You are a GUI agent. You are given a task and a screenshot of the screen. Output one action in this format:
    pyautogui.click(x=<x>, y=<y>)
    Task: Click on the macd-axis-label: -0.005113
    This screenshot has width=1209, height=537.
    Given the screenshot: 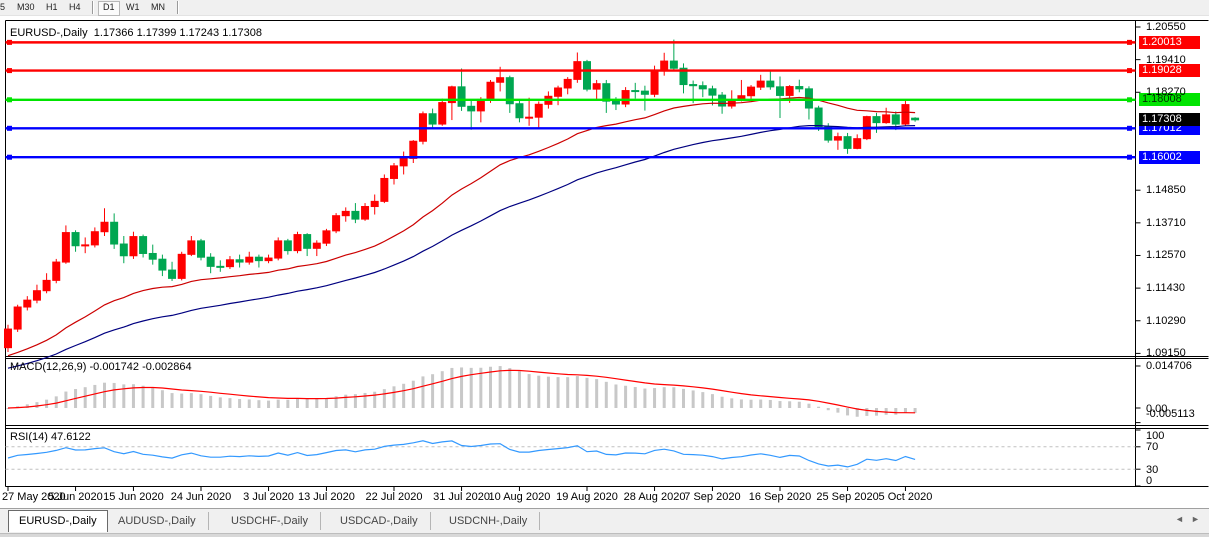 What is the action you would take?
    pyautogui.click(x=1170, y=413)
    